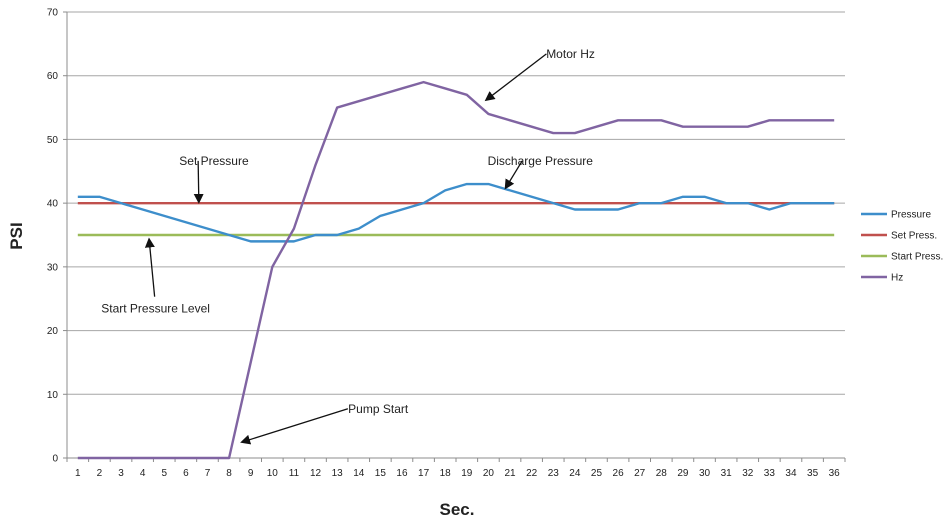 This screenshot has height=523, width=946. I want to click on x-tick-label-9: 9, so click(251, 473).